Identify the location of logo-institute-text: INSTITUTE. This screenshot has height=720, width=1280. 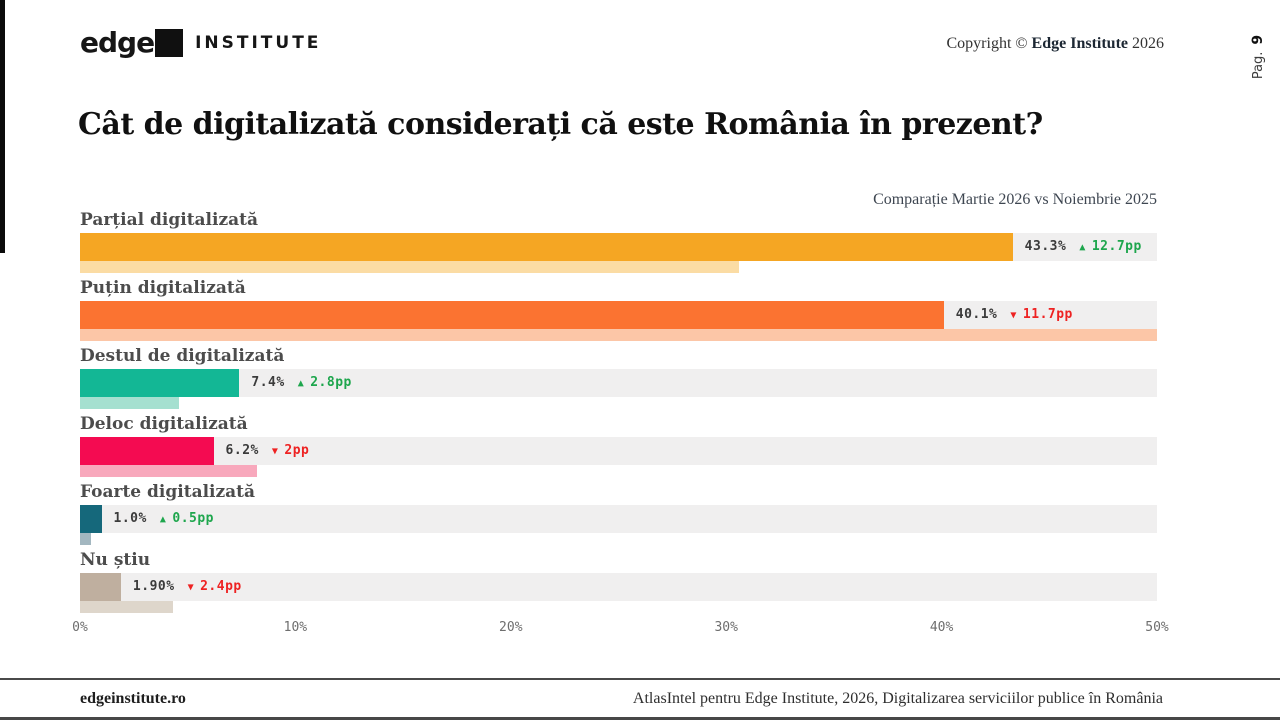
(258, 43).